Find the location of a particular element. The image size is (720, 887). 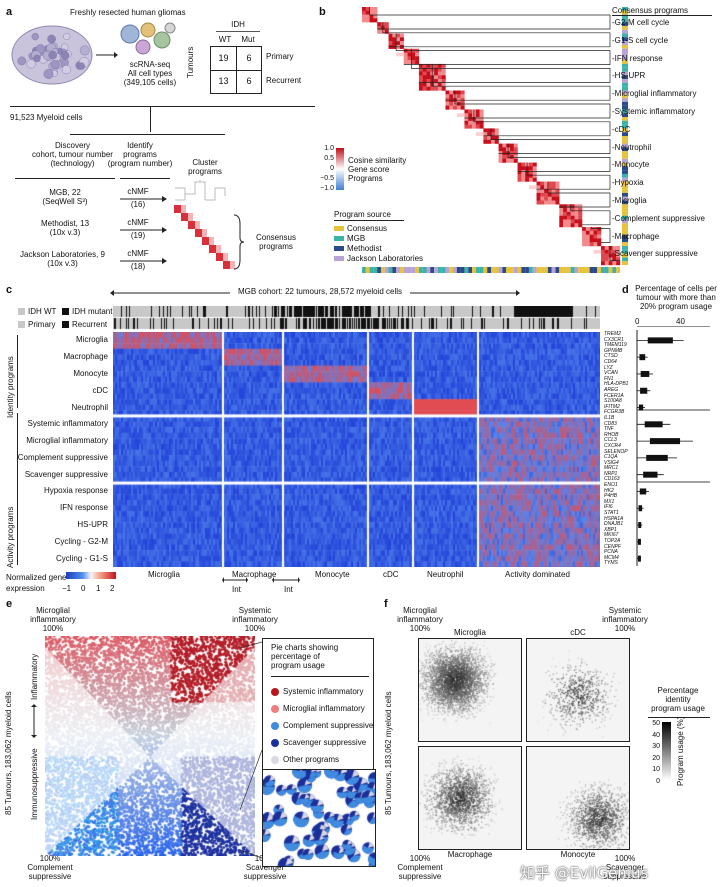

vertical-arrow-icon is located at coordinates (34, 721).